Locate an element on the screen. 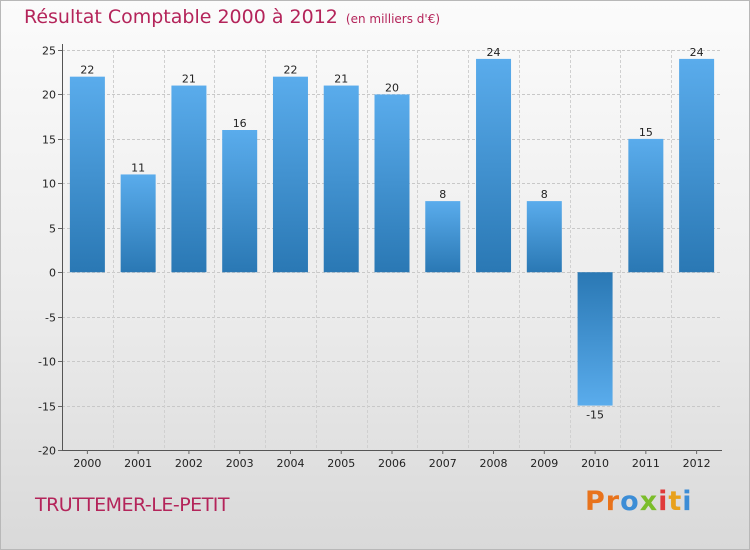  bar-2011 is located at coordinates (646, 205).